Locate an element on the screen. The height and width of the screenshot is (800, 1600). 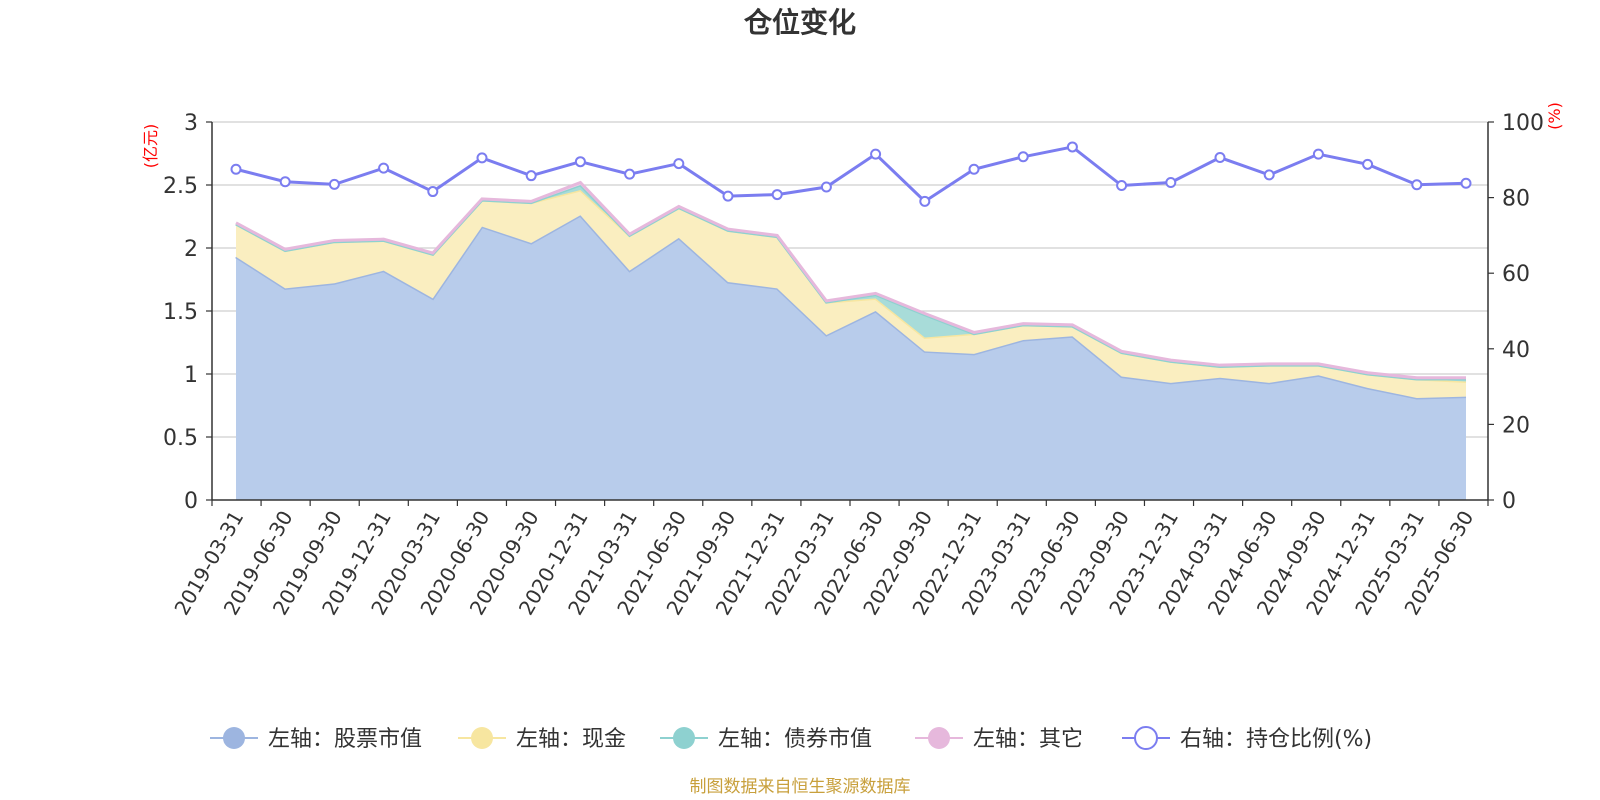
legend-label: 左轴：债券市值 is located at coordinates (795, 739).